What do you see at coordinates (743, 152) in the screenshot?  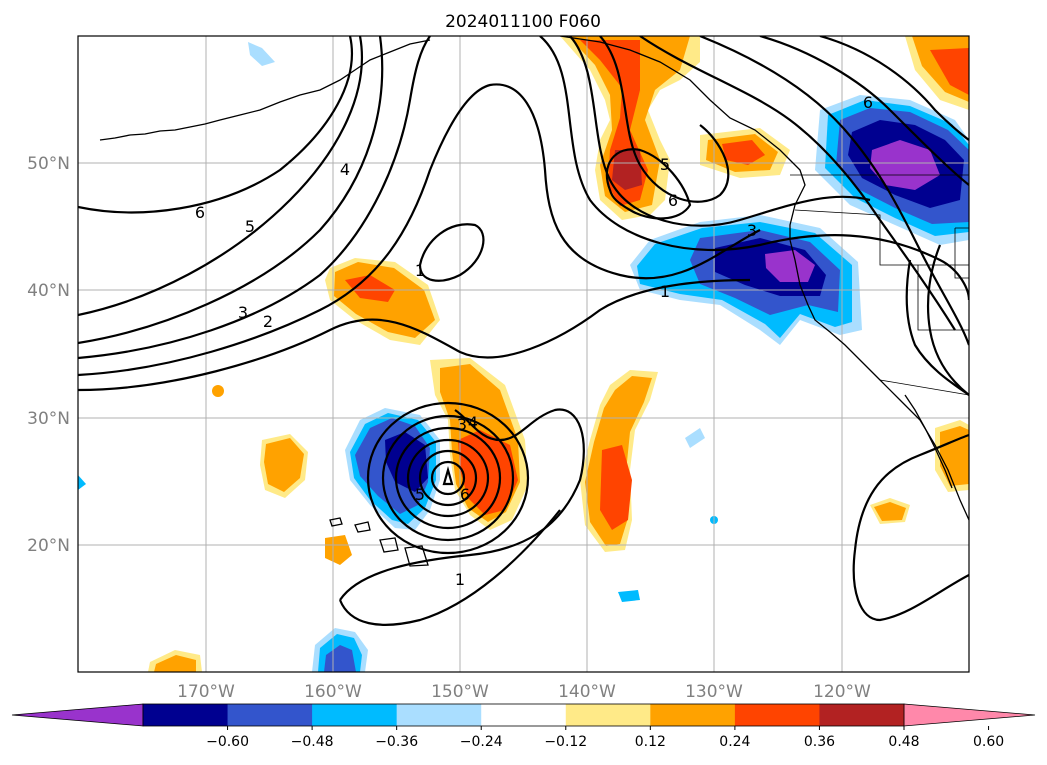 I see `shade-pos-bc3` at bounding box center [743, 152].